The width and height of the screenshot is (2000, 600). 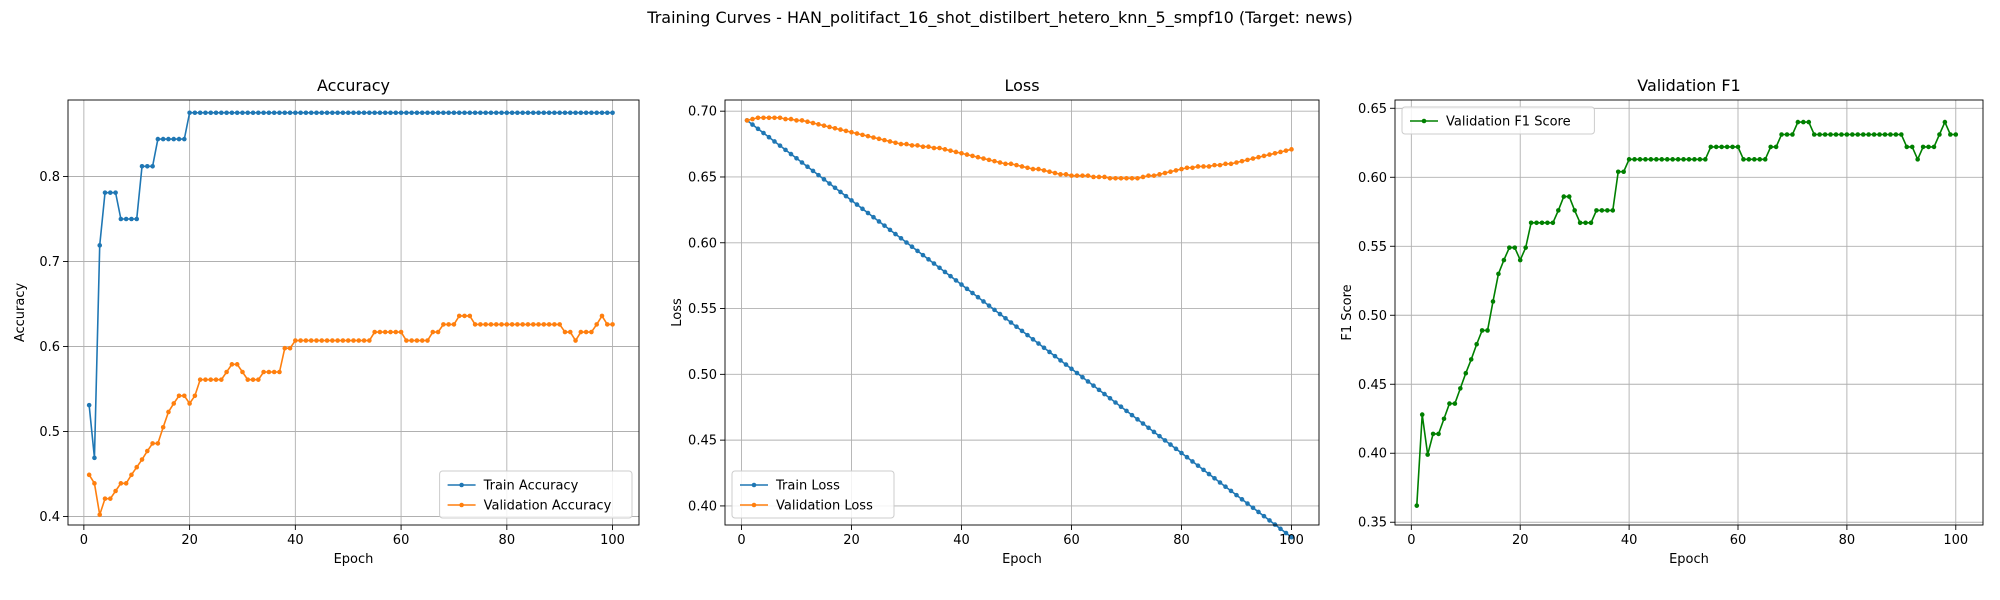 What do you see at coordinates (813, 494) in the screenshot?
I see `legend: Train Loss Validation Loss` at bounding box center [813, 494].